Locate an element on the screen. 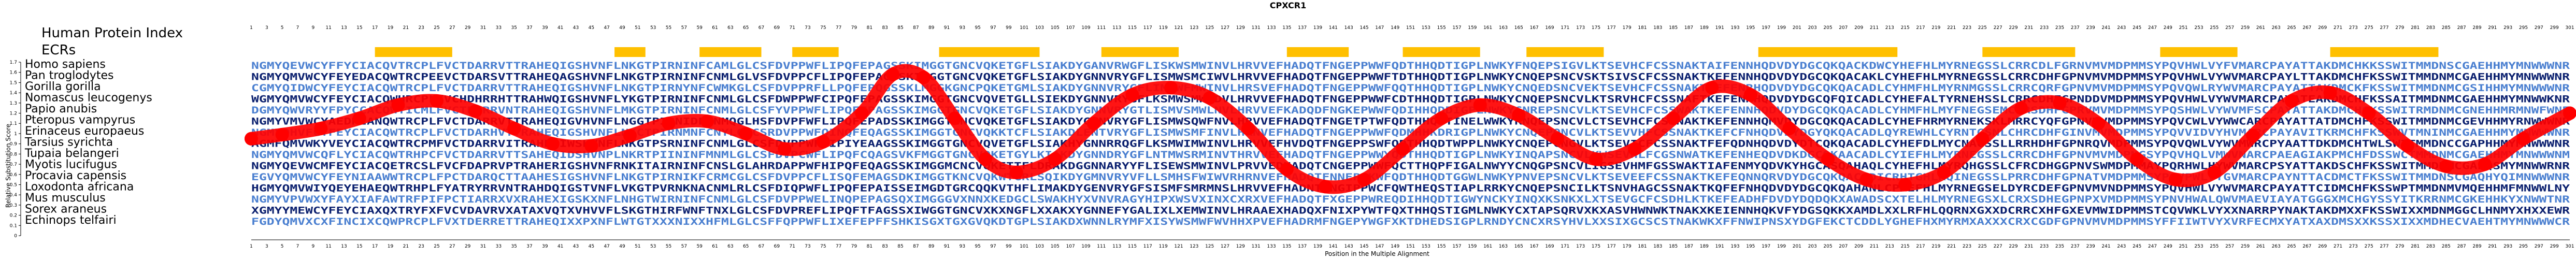  index-tick-label: 13 is located at coordinates (344, 28).